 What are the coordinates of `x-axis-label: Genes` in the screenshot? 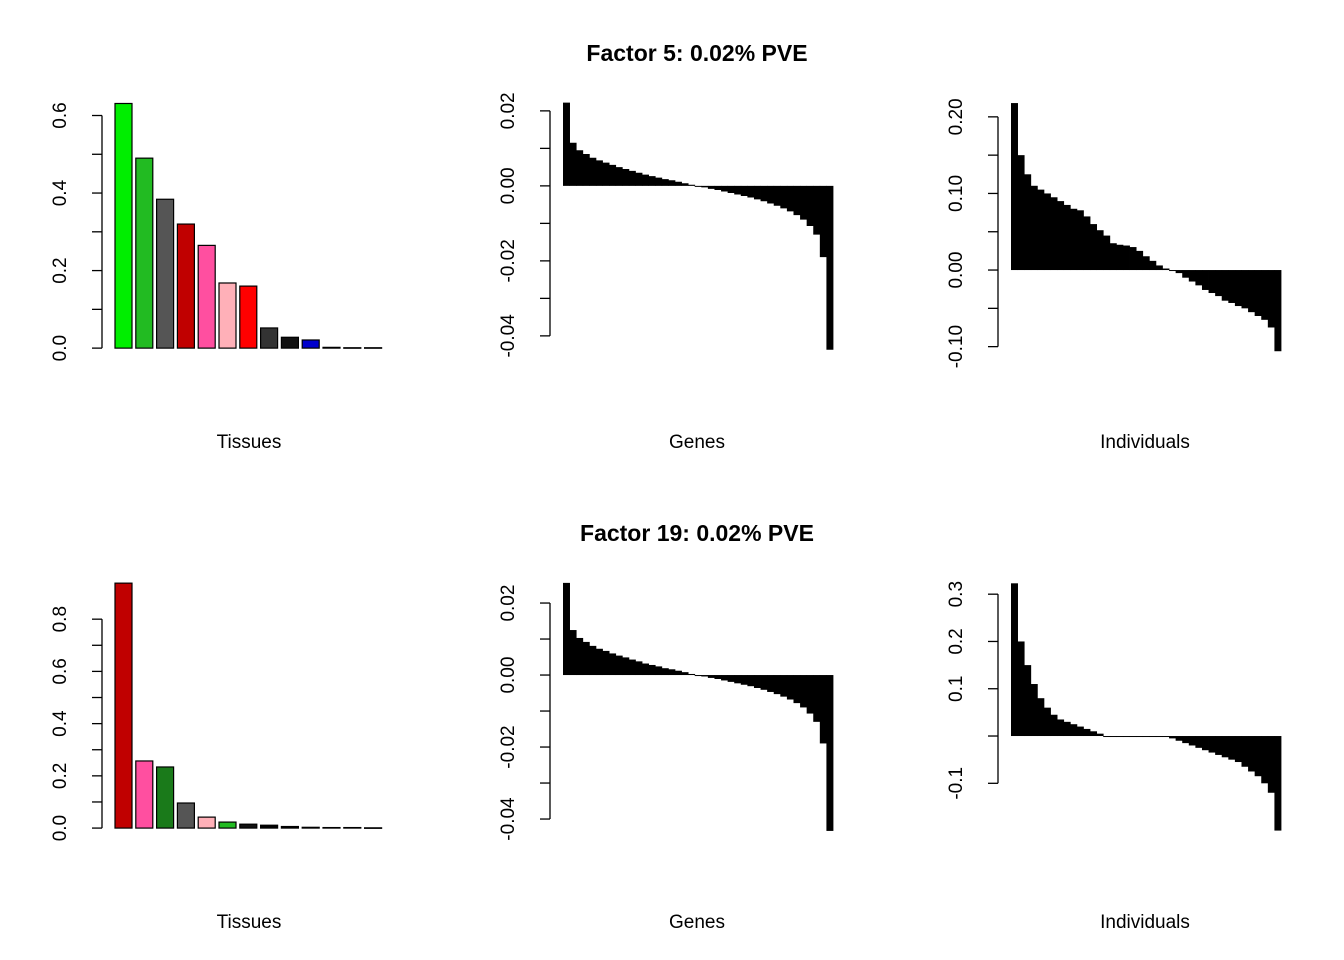 It's located at (697, 922).